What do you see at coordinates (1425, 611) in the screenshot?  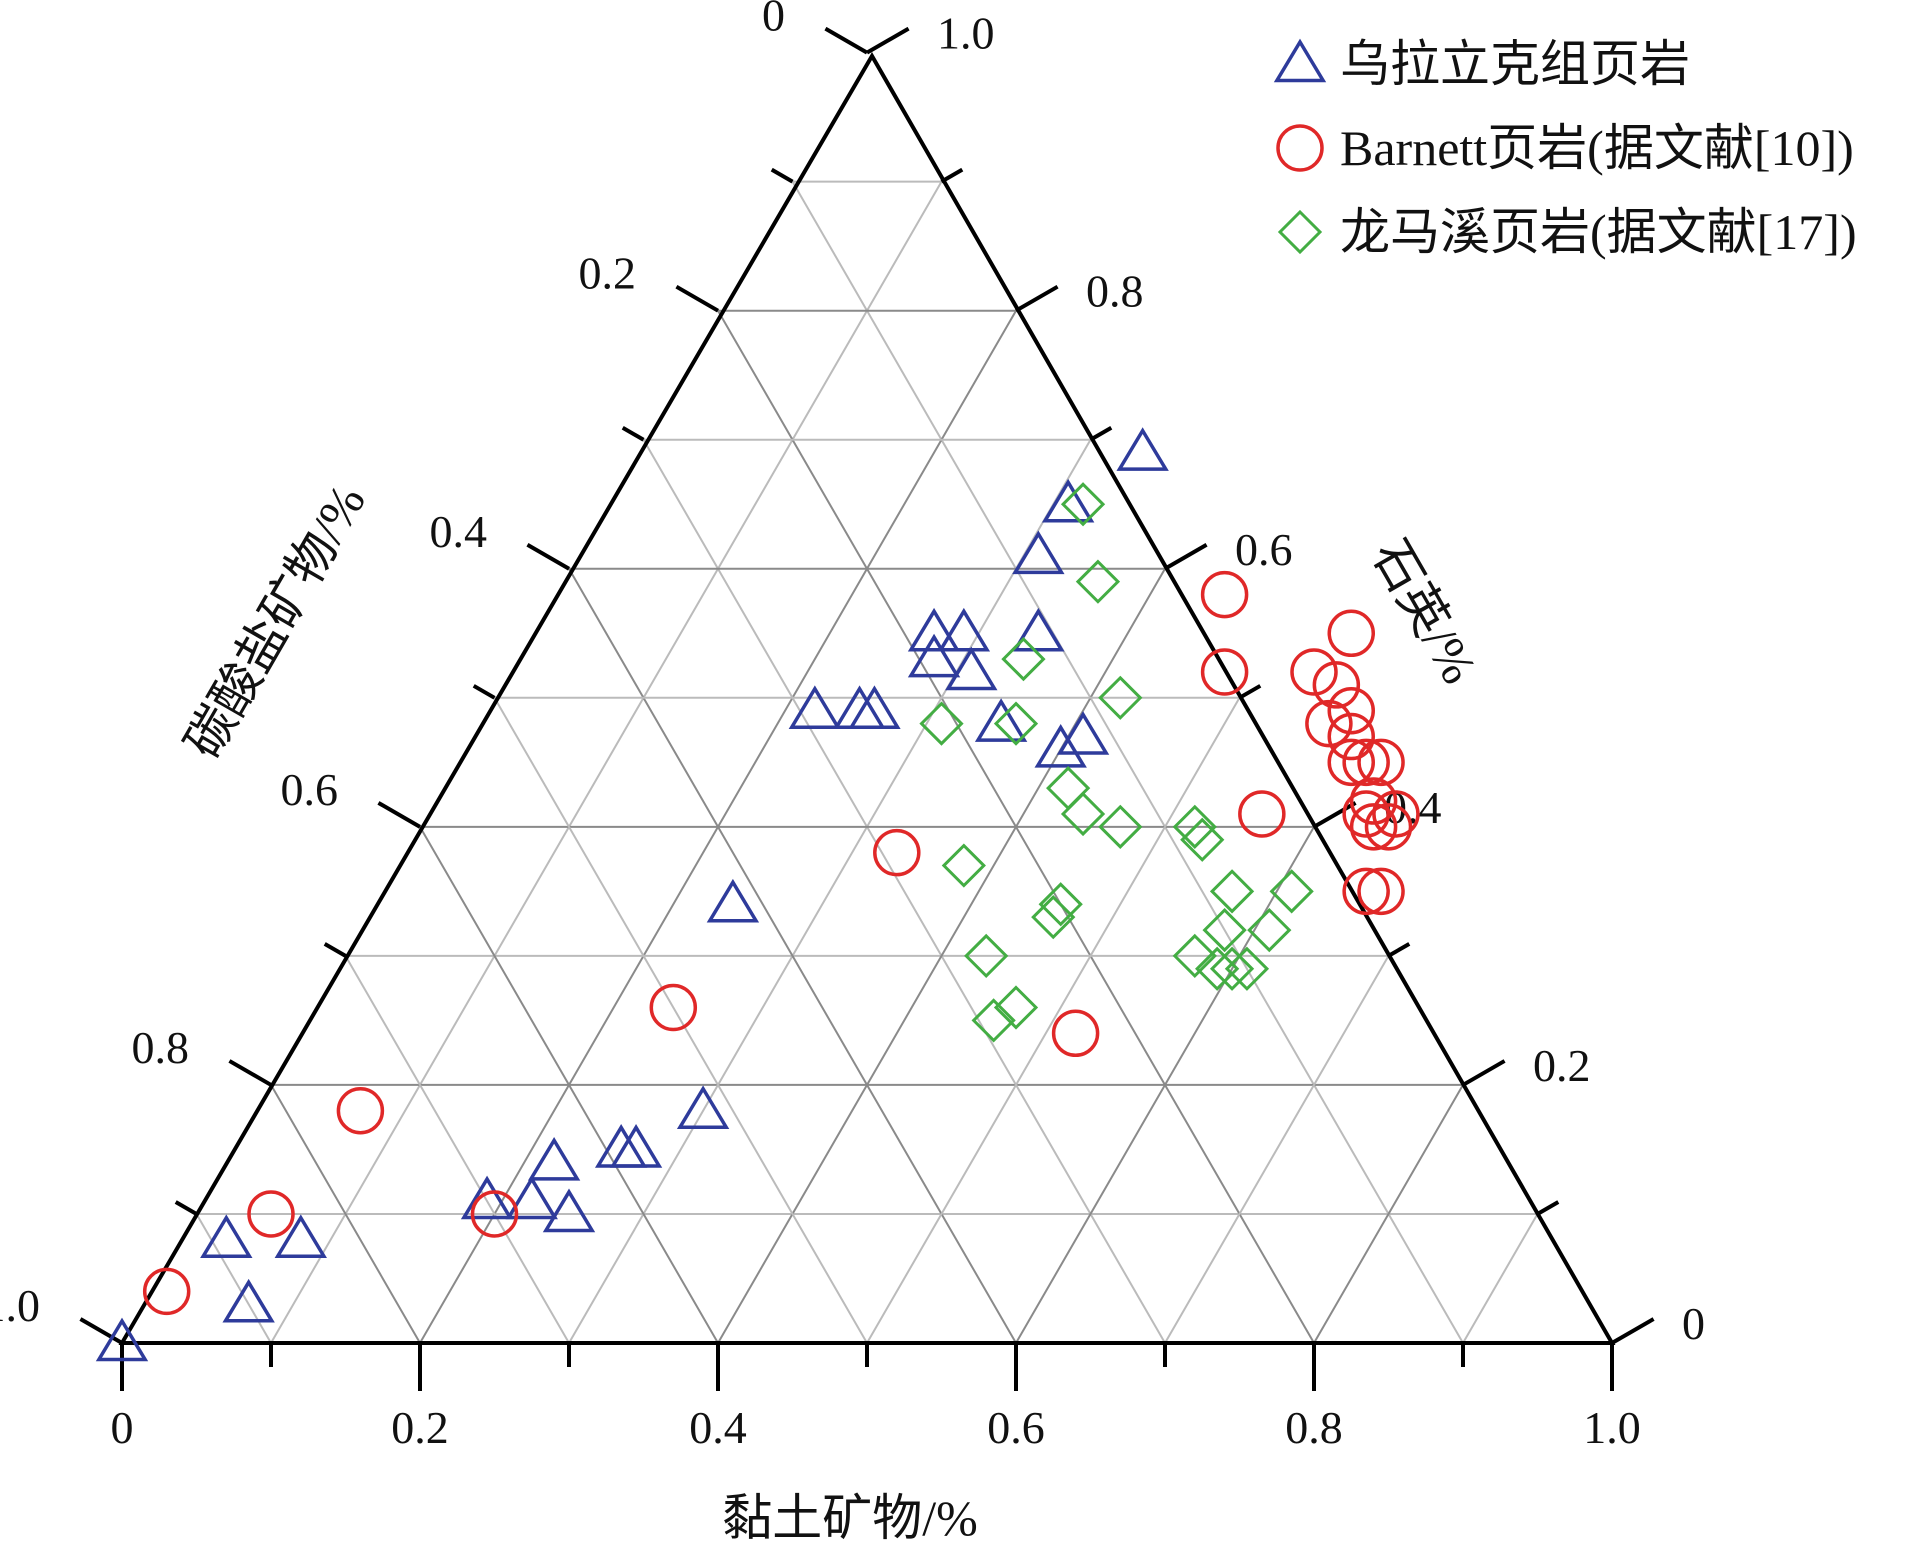 I see `axis-label-quartz: 石英/%` at bounding box center [1425, 611].